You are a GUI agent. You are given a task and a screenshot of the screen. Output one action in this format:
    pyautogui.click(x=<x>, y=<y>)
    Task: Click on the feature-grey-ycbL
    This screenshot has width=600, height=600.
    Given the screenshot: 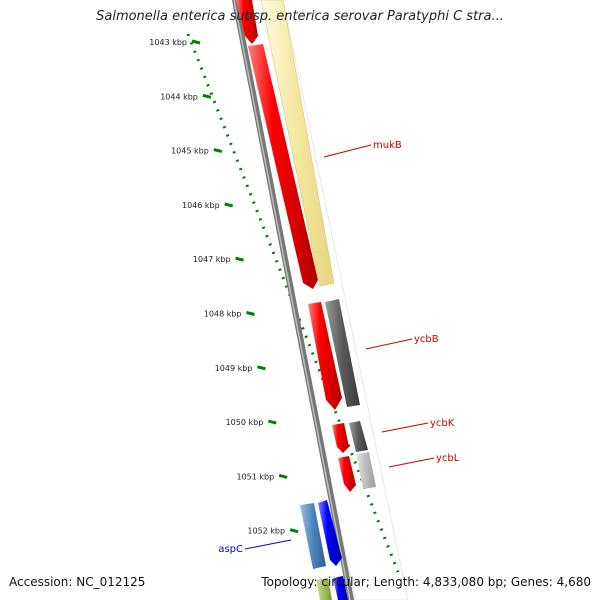 What is the action you would take?
    pyautogui.click(x=366, y=470)
    